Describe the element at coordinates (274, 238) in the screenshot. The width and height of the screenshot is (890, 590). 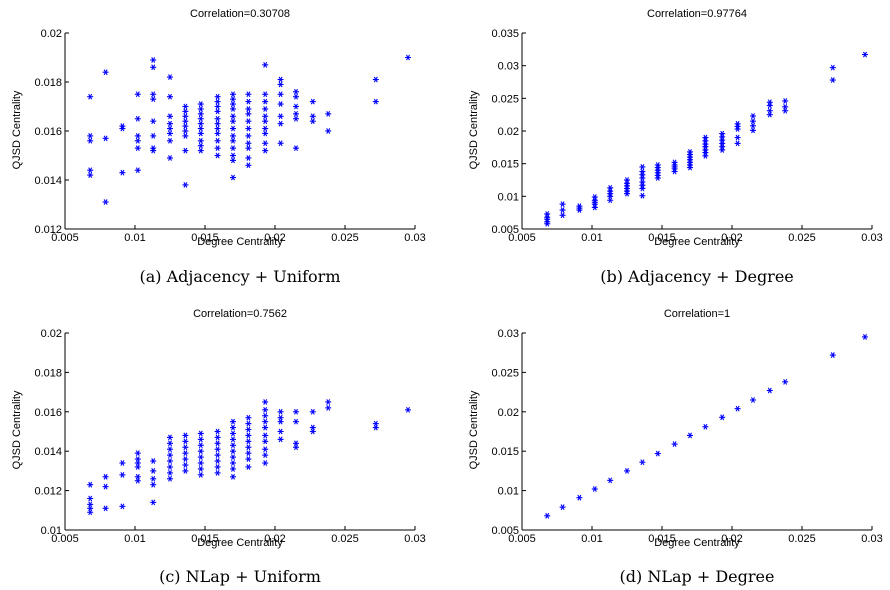
I see `panel-a-x-tick-label: 0.02` at that location.